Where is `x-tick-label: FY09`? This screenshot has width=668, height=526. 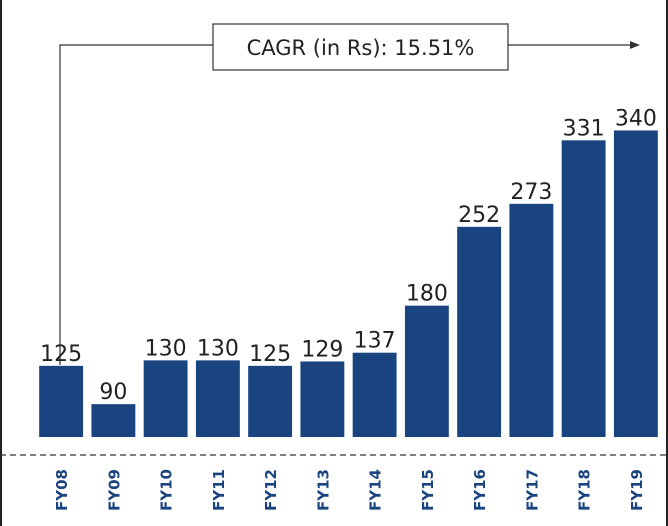 x-tick-label: FY09 is located at coordinates (114, 490).